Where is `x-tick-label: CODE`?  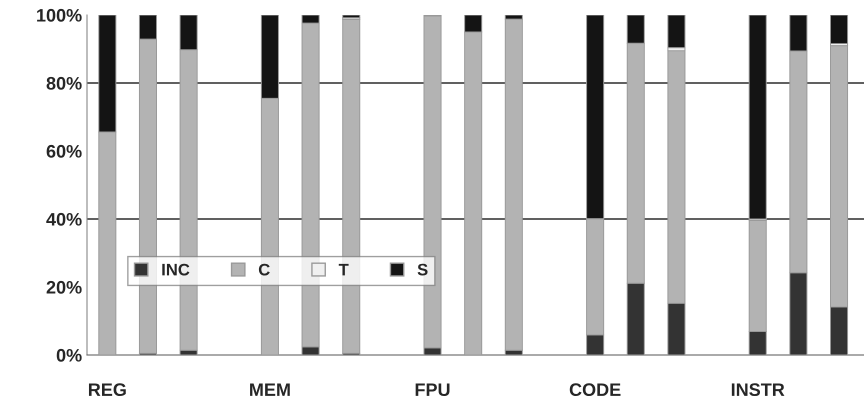
x-tick-label: CODE is located at coordinates (595, 389).